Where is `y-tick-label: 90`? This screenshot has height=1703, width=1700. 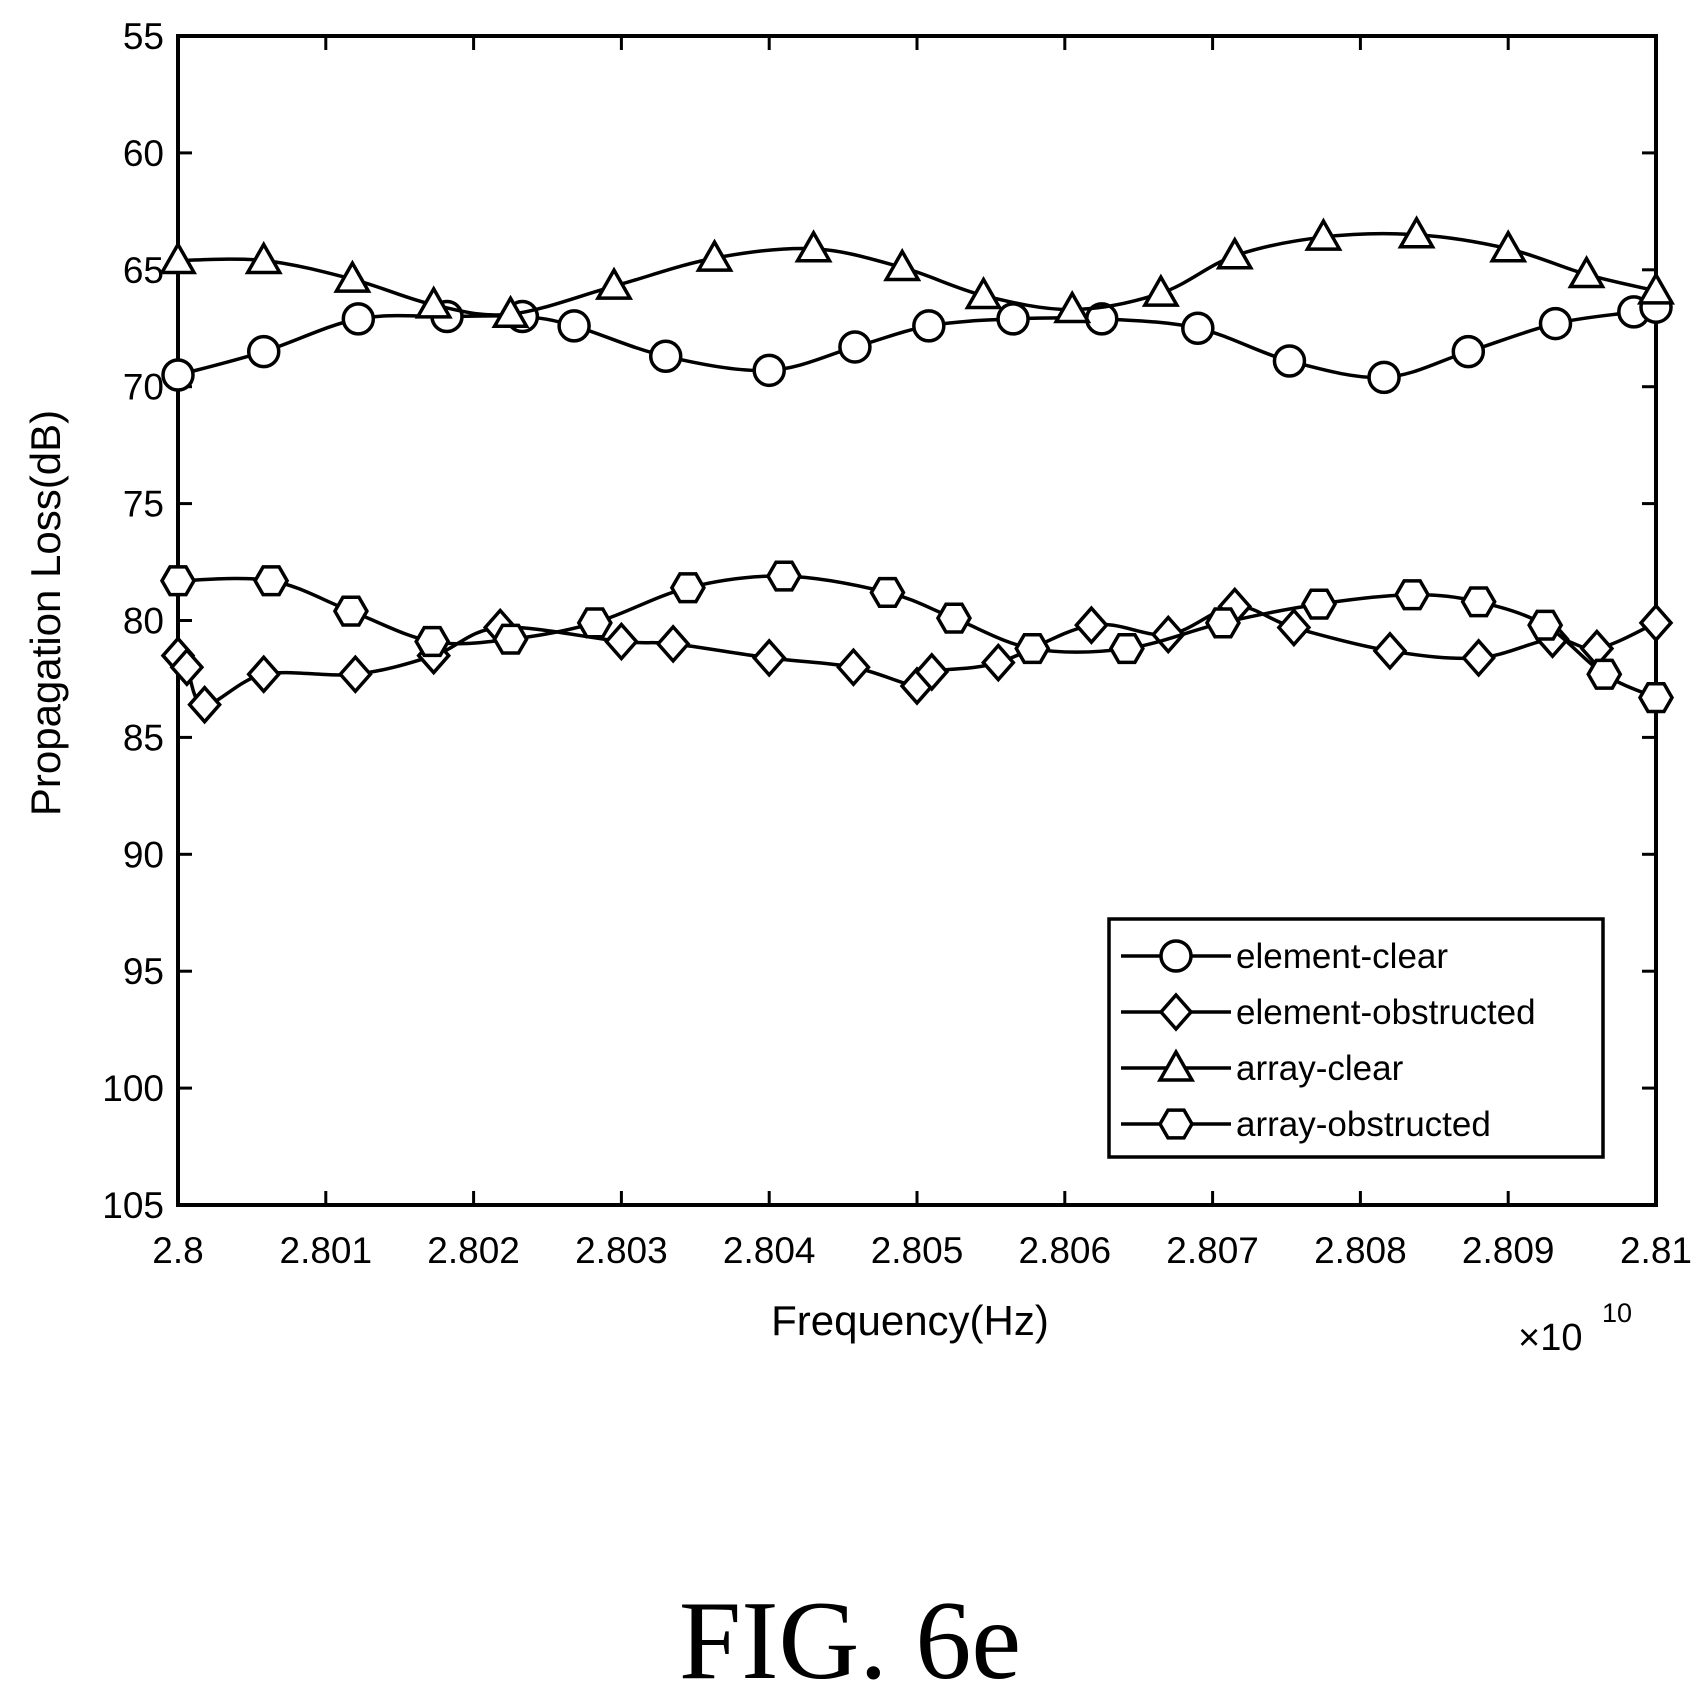
y-tick-label: 90 is located at coordinates (143, 854).